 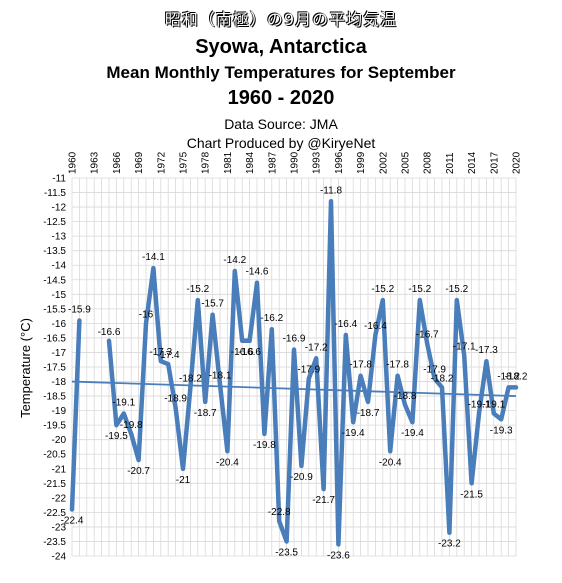 I want to click on y-tick-label: -12, so click(x=59, y=208).